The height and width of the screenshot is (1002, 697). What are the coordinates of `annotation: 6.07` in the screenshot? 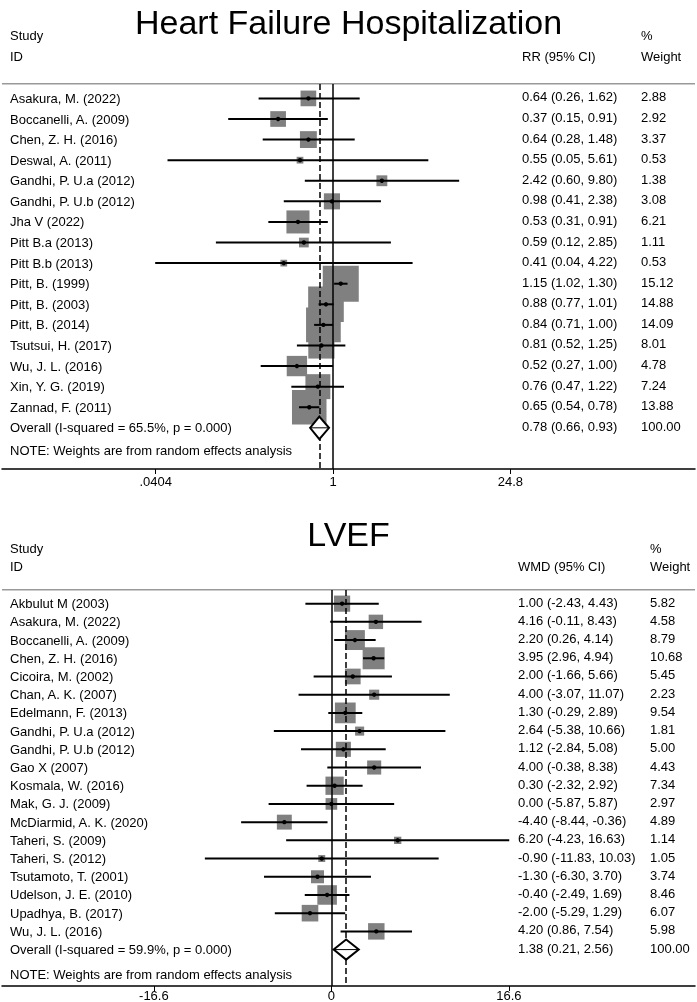 It's located at (663, 912).